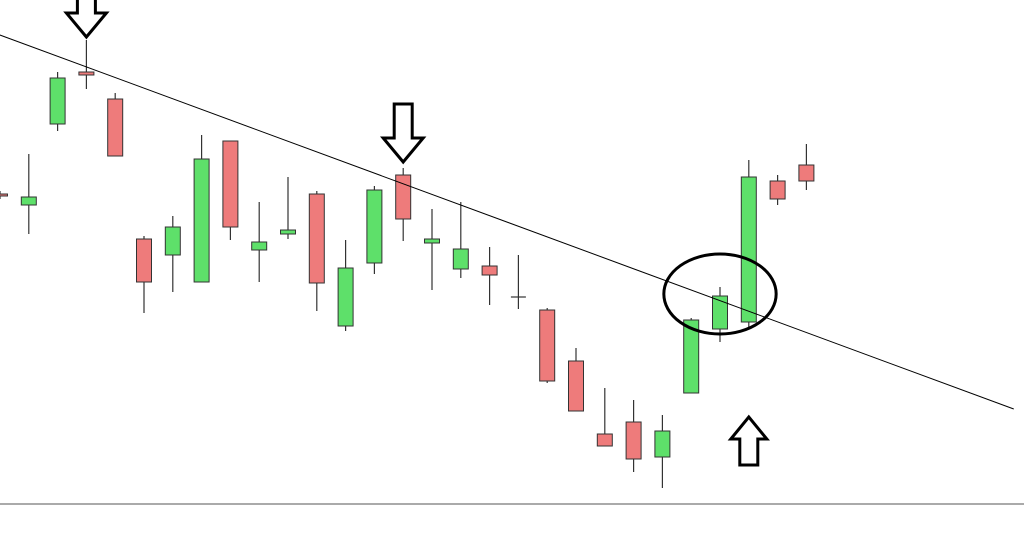  Describe the element at coordinates (720, 294) in the screenshot. I see `breakout-highlight-ellipse` at that location.